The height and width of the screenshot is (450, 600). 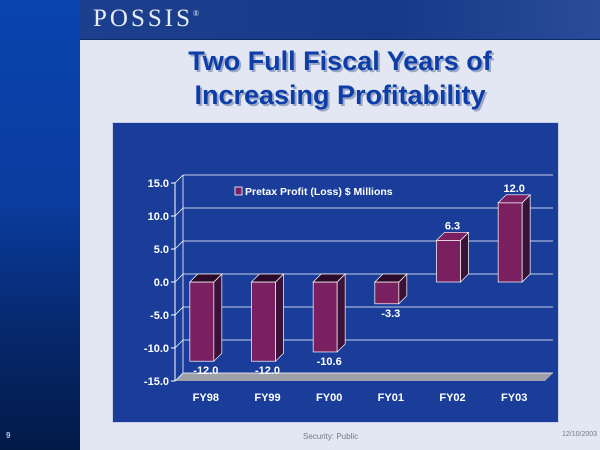 I want to click on x-tick-label: FY01, so click(x=391, y=398).